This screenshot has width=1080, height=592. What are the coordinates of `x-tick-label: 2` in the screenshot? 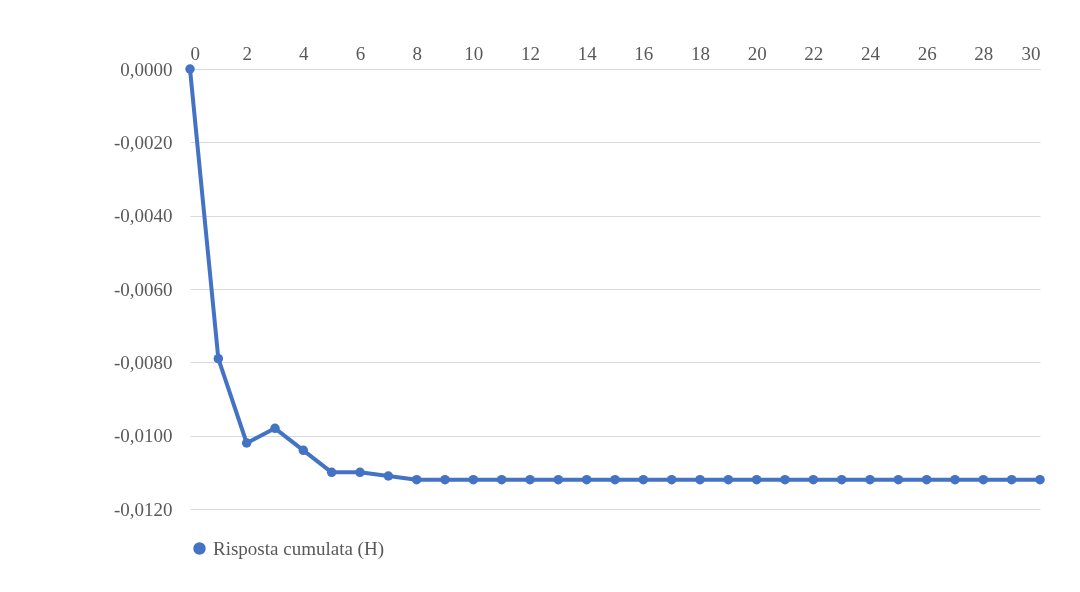 It's located at (247, 53).